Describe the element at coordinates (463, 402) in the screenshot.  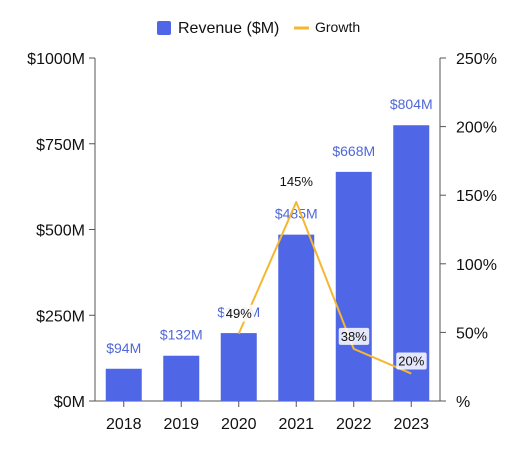
I see `right-tick-label: %` at that location.